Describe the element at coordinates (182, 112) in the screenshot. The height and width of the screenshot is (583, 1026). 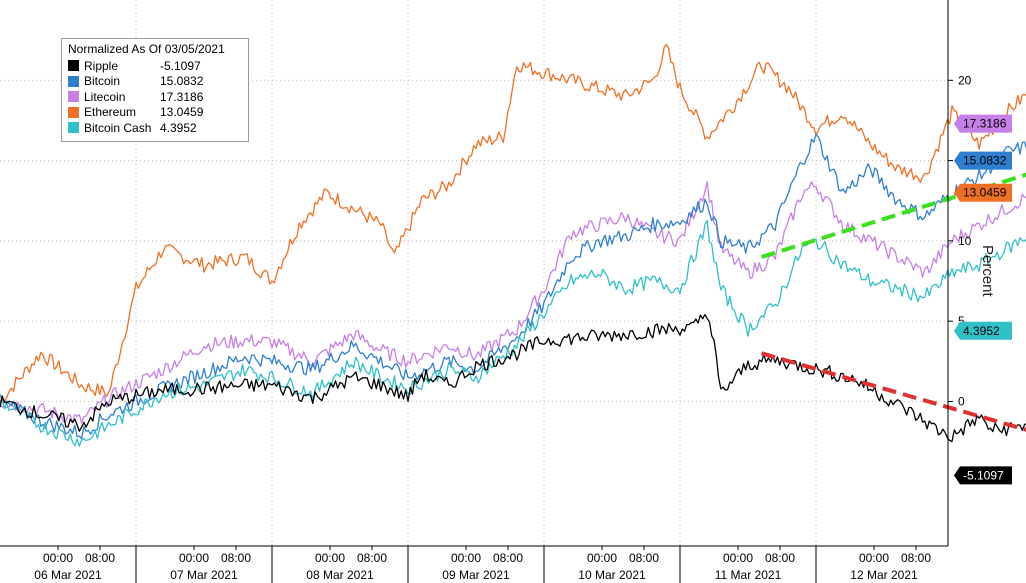
I see `legend-series-value: 13.0459` at that location.